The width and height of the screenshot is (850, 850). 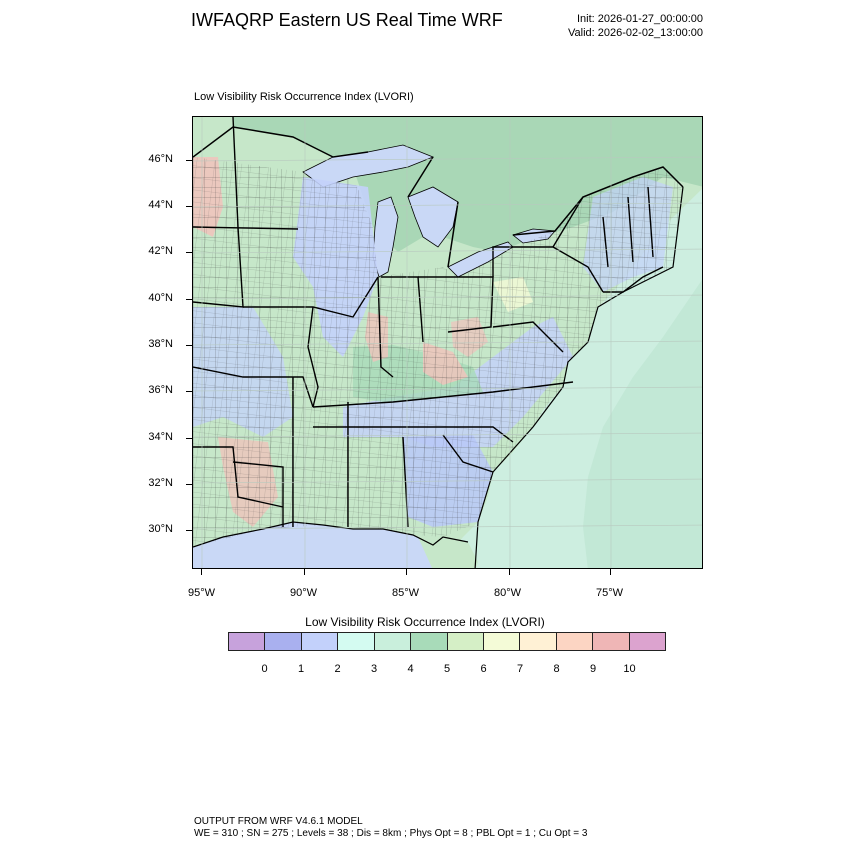 I want to click on colorbar-label: 4, so click(x=410, y=669).